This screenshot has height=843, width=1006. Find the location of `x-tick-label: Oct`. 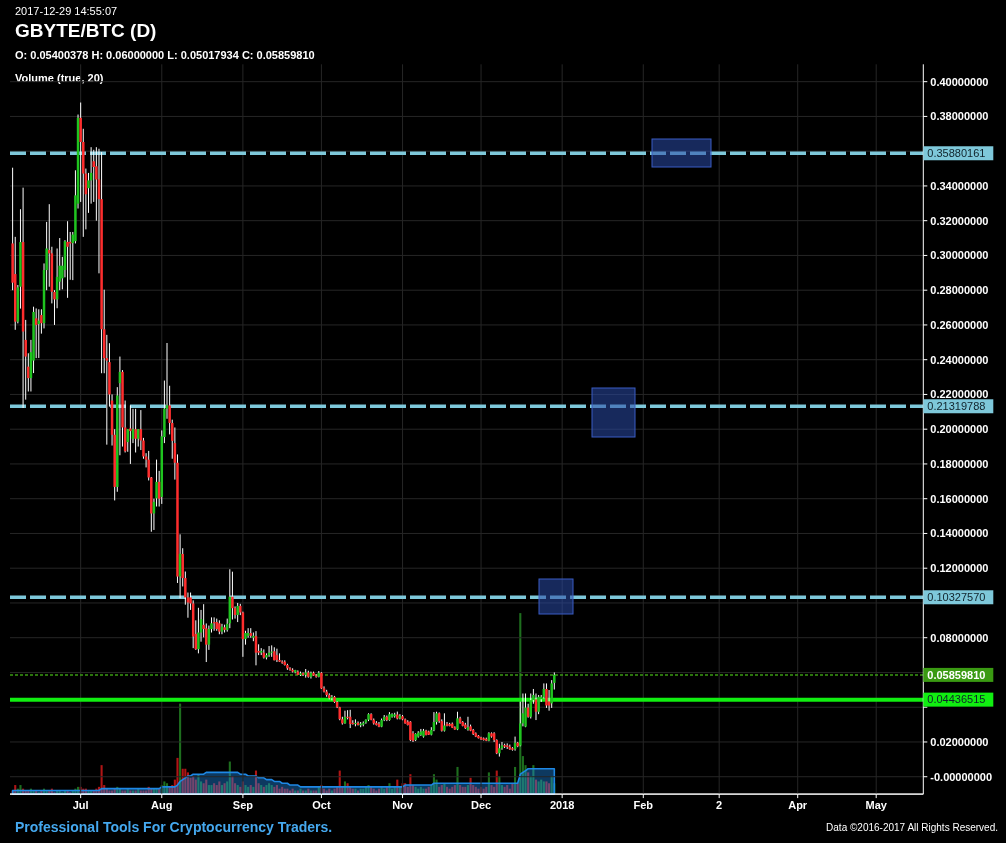

x-tick-label: Oct is located at coordinates (321, 805).